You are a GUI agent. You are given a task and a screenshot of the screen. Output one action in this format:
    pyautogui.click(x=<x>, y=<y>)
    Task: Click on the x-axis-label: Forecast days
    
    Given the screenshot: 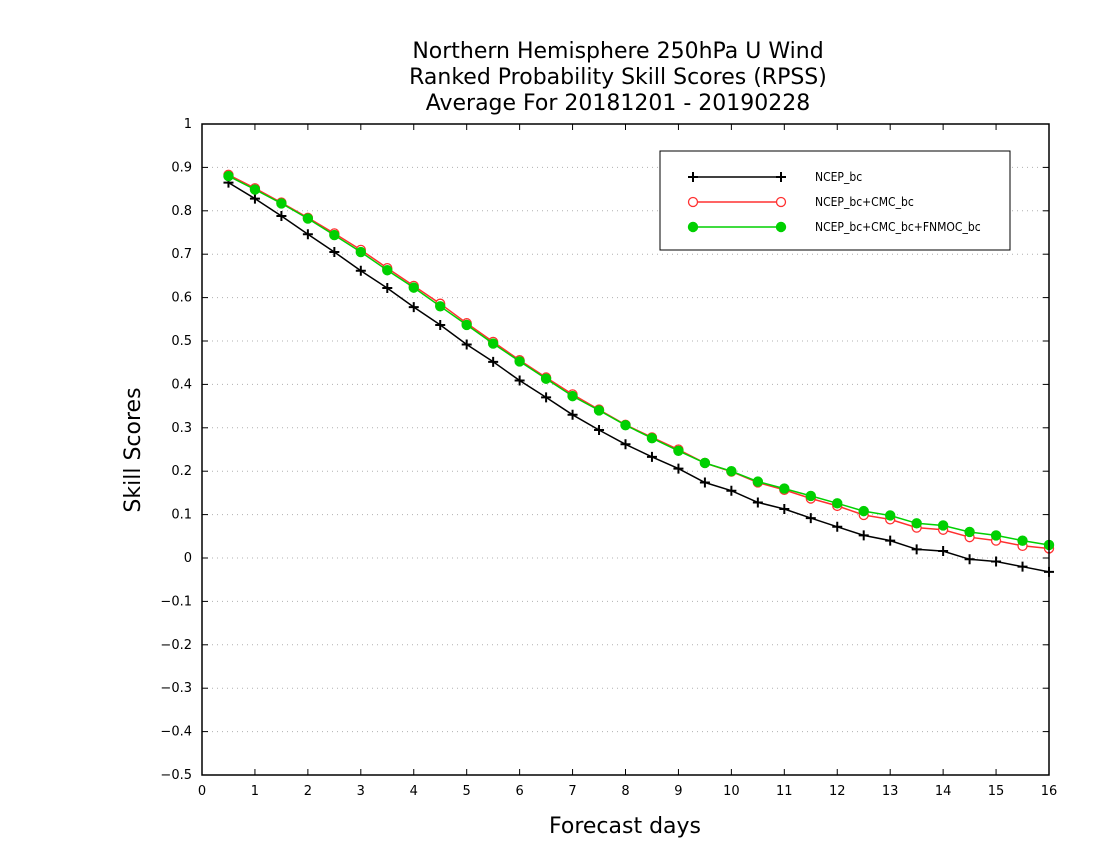 What is the action you would take?
    pyautogui.click(x=625, y=826)
    